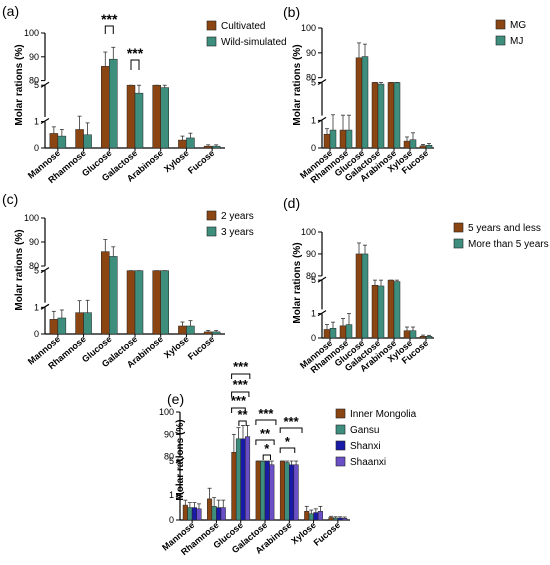 The width and height of the screenshot is (550, 565). What do you see at coordinates (291, 203) in the screenshot?
I see `panel-label: (d)` at bounding box center [291, 203].